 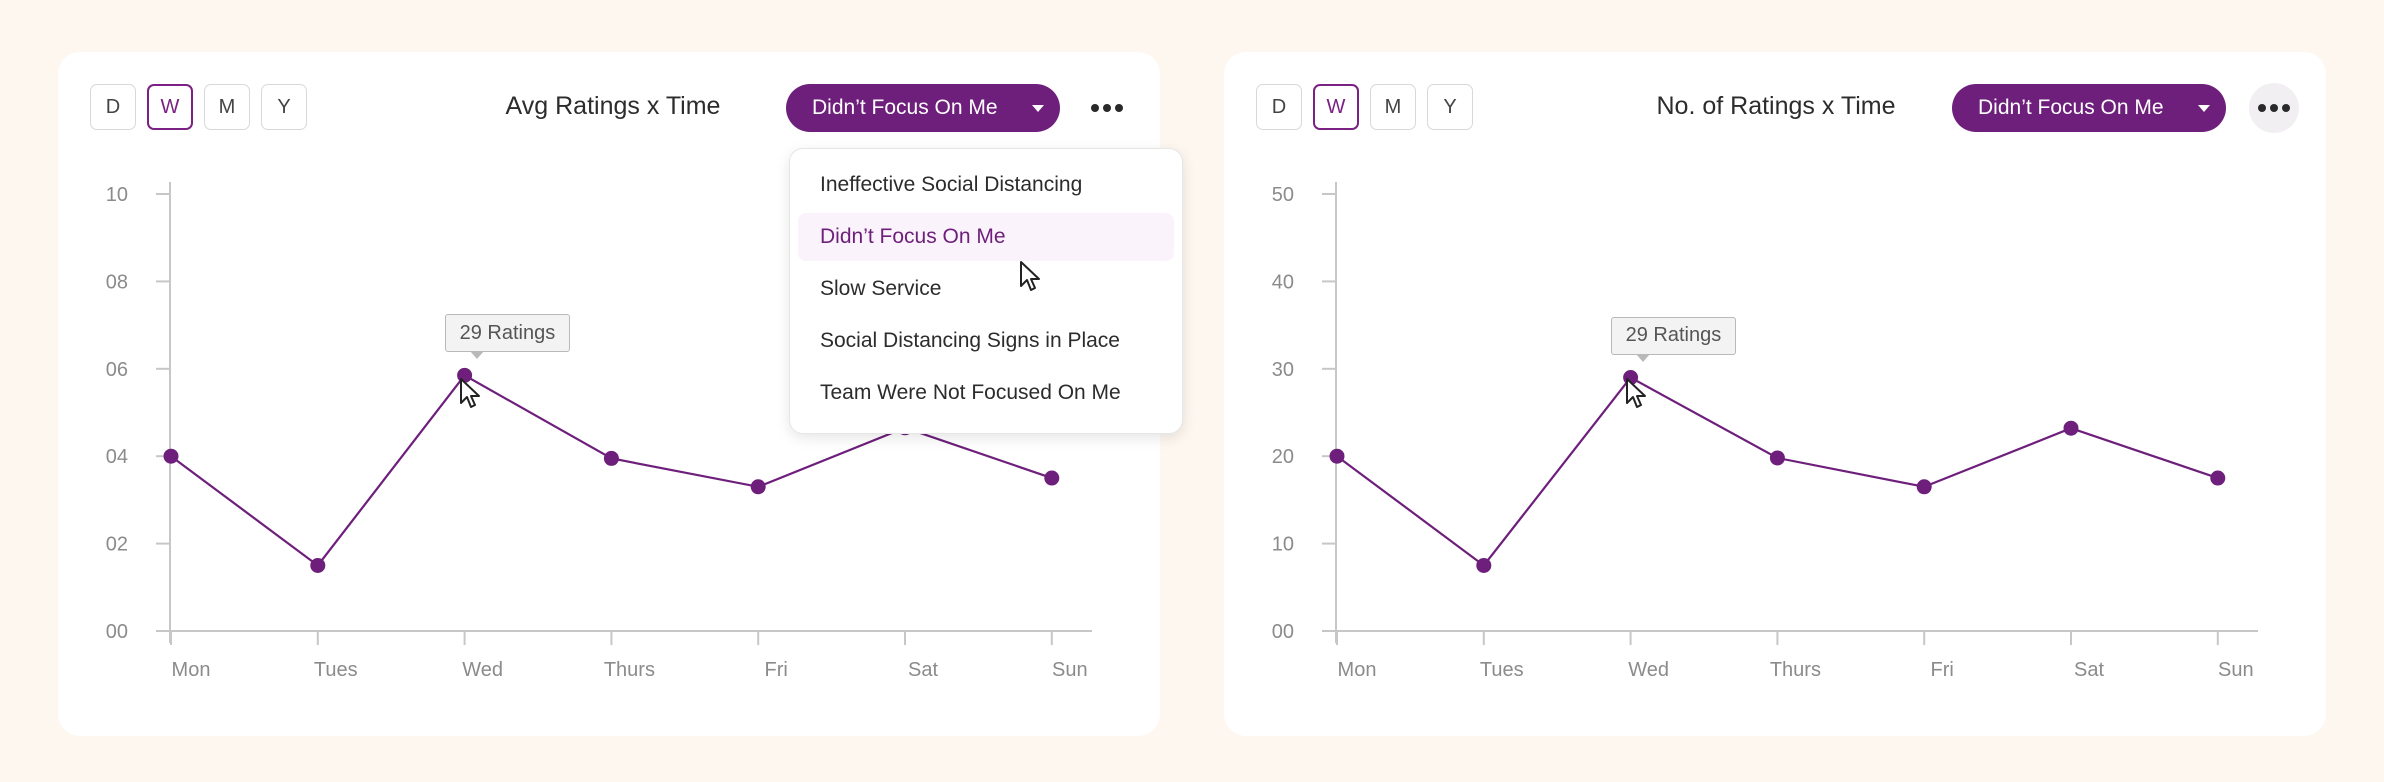 What do you see at coordinates (986, 237) in the screenshot?
I see `menu-item-didnt-focus-on-me: Didn’t Focus On Me` at bounding box center [986, 237].